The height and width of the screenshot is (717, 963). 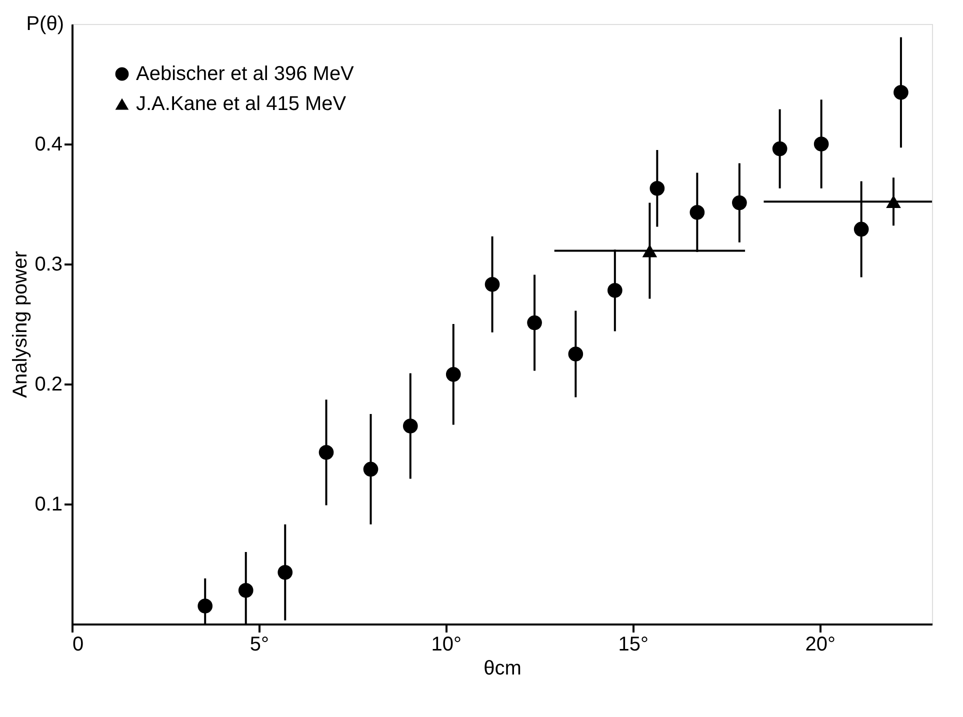 I want to click on y-axis-title: Analysing power, so click(x=21, y=324).